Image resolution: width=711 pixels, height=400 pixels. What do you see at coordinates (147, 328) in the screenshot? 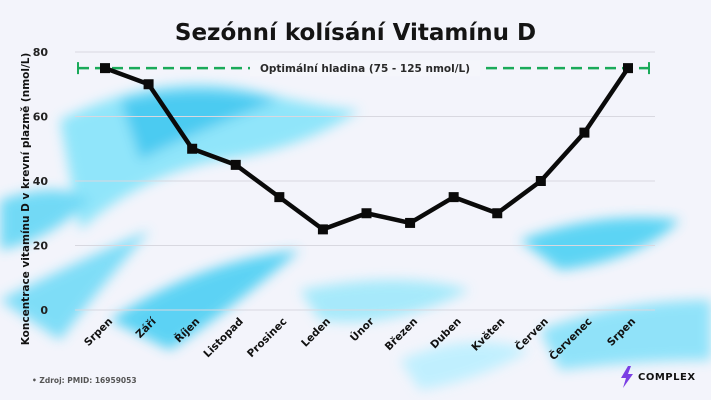
I see `x-tick-label: Září` at bounding box center [147, 328].